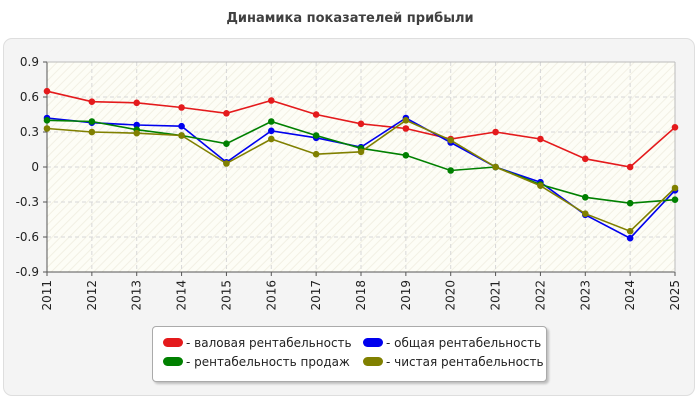 Image resolution: width=700 pixels, height=400 pixels. Describe the element at coordinates (316, 295) in the screenshot. I see `x-tick-label: 2017` at that location.